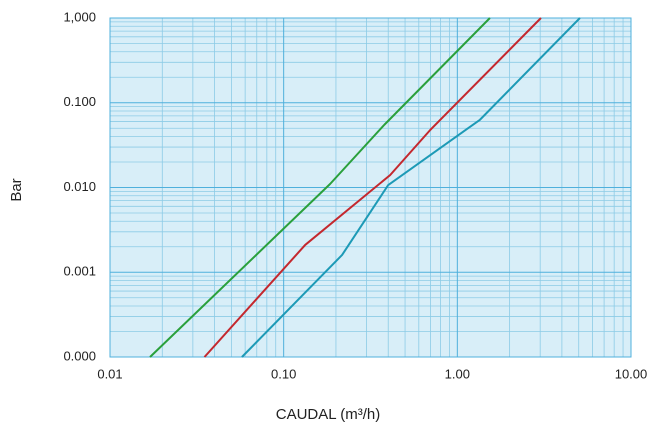 The image size is (656, 438). Describe the element at coordinates (79, 271) in the screenshot. I see `y-tick-label: 0.001` at that location.